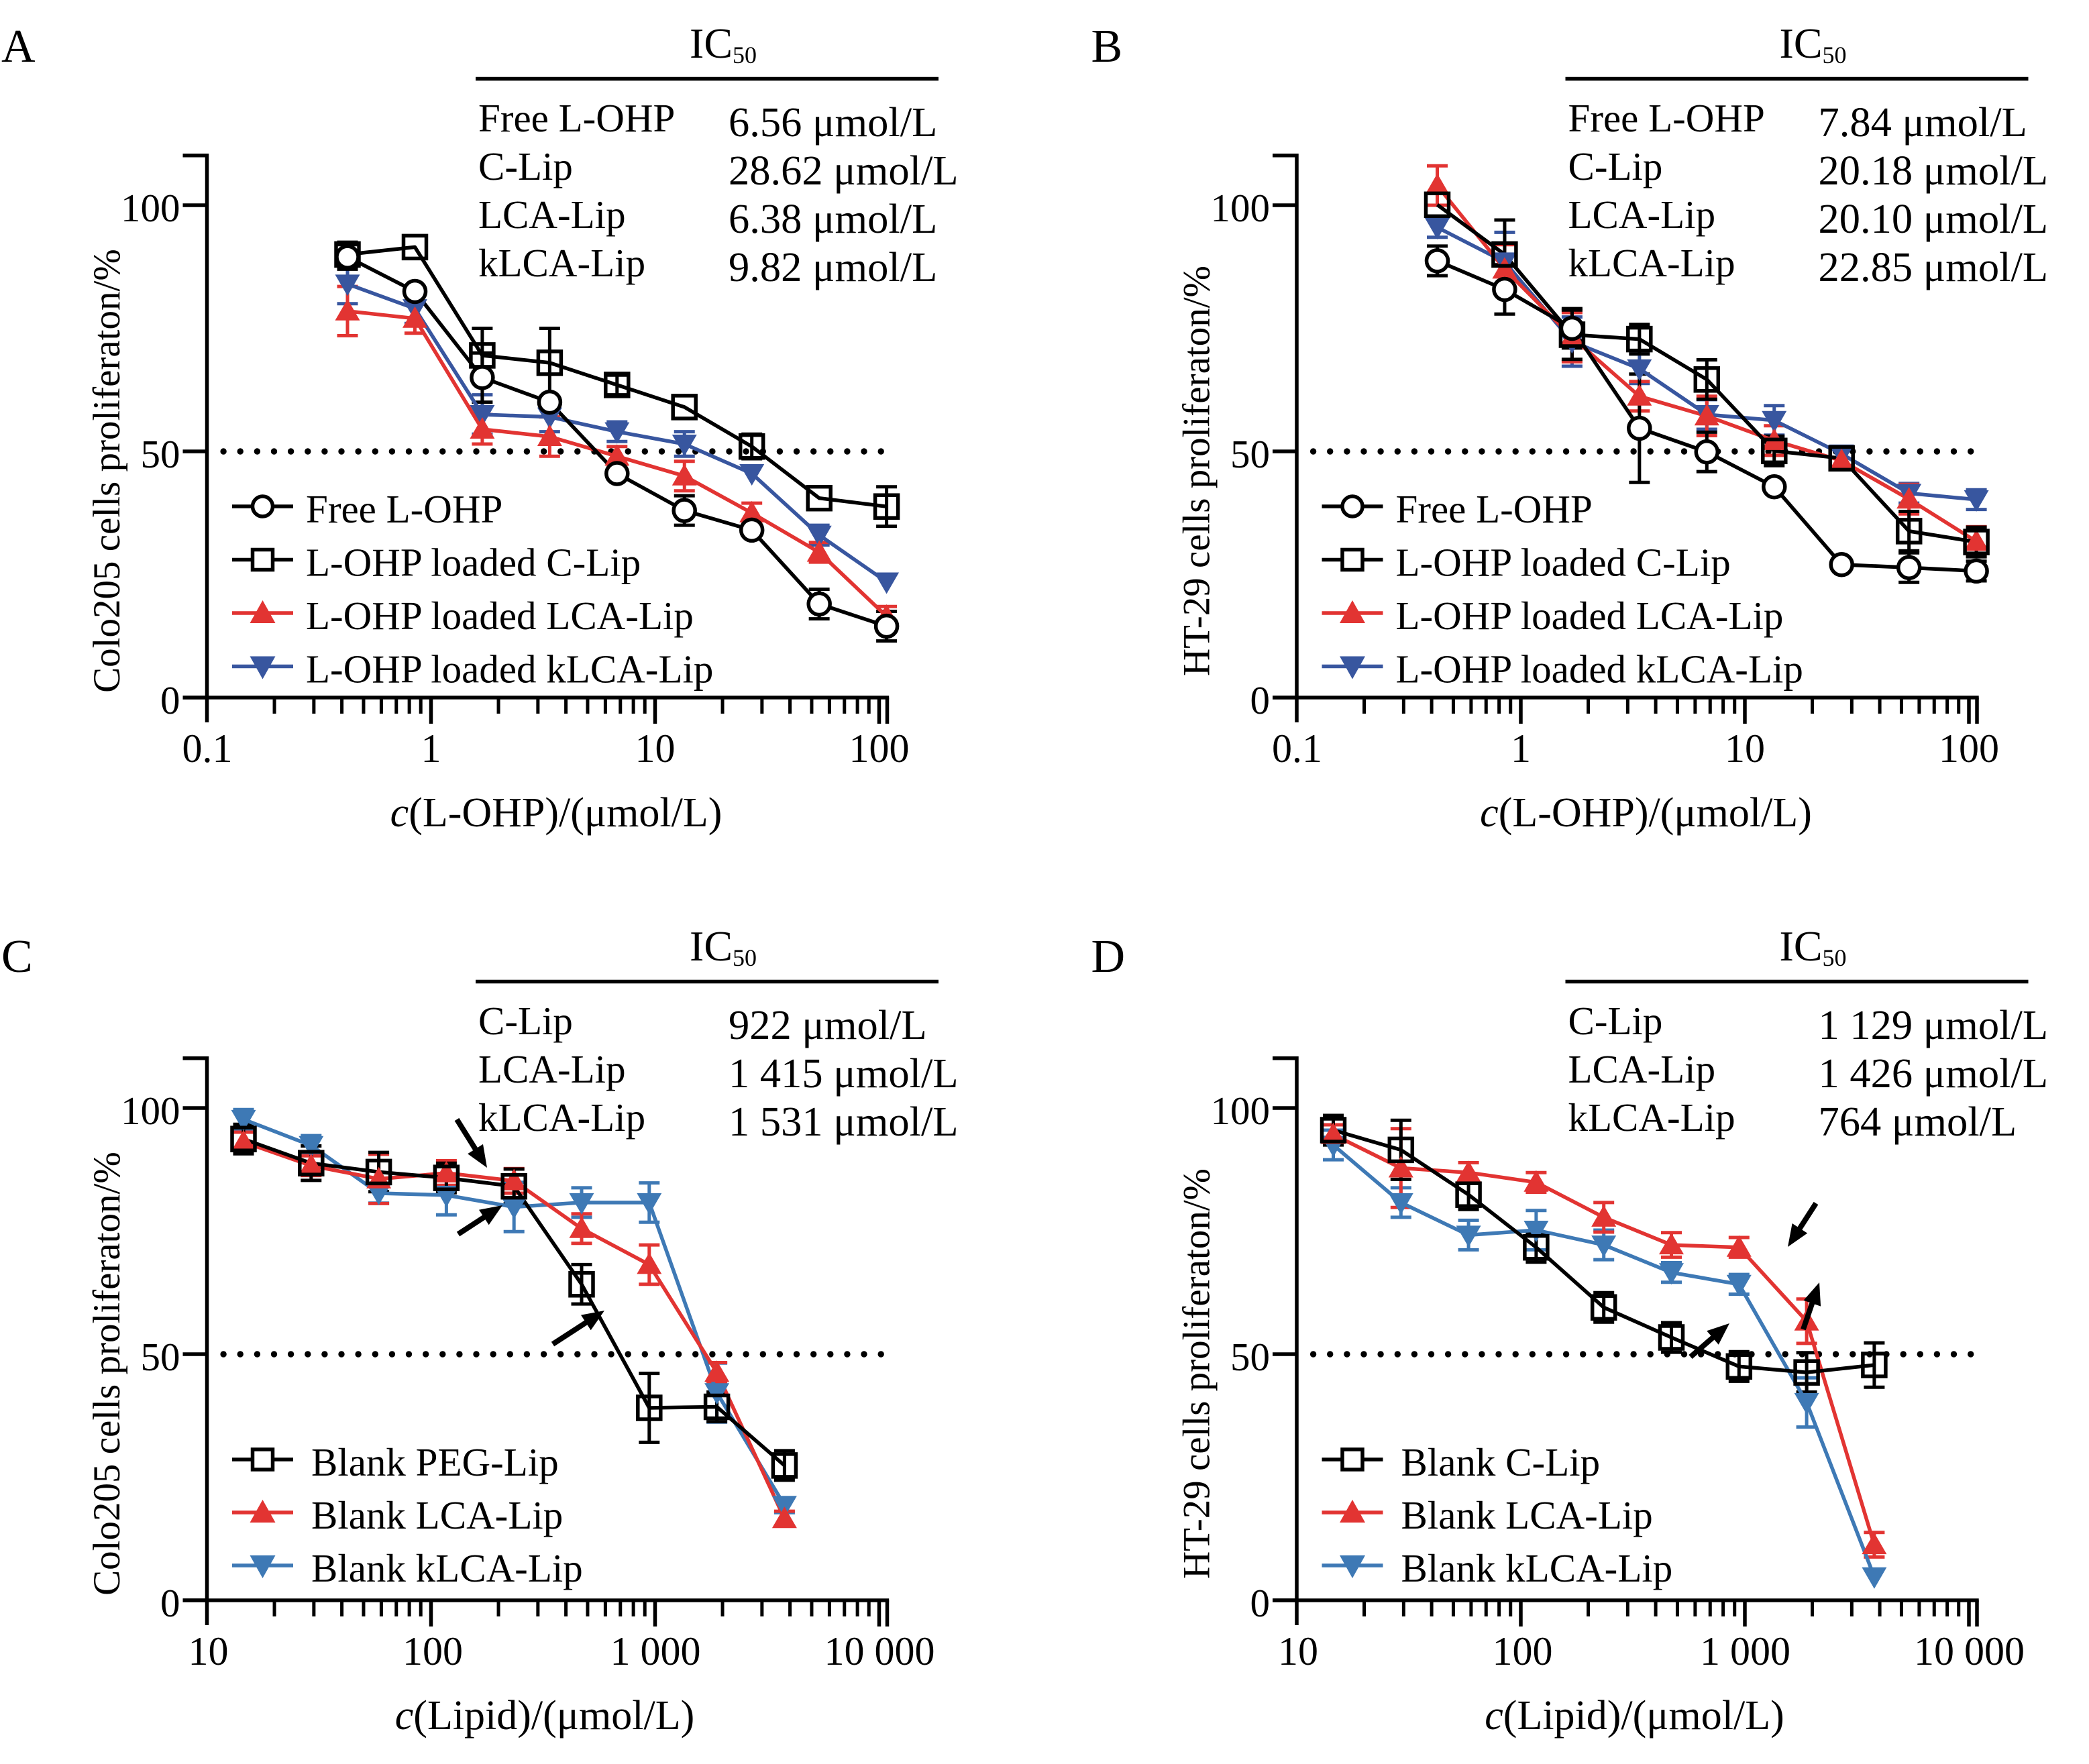  Describe the element at coordinates (1108, 957) in the screenshot. I see `svg-text: D` at that location.